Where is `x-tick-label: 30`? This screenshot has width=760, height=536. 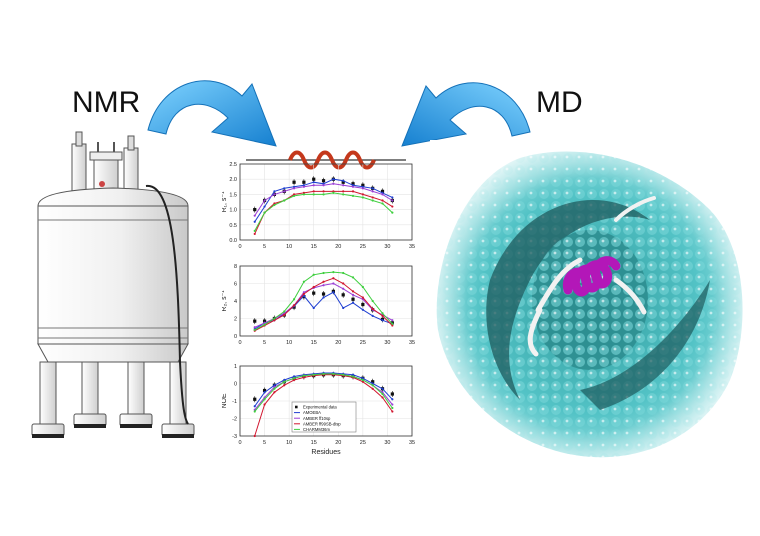 x-tick-label: 30 is located at coordinates (387, 443).